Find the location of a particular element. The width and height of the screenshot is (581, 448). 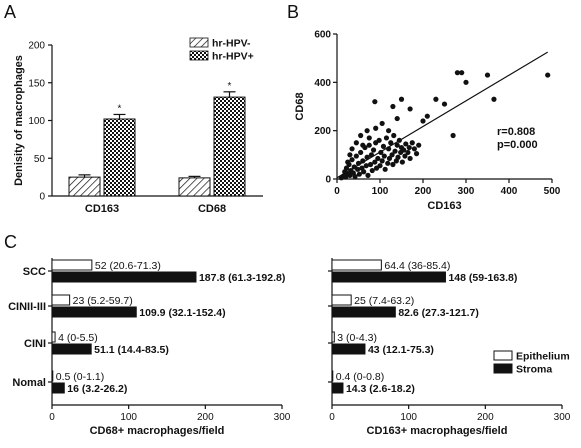

cl-data-label: 16 (3.2-26.2) is located at coordinates (97, 389).